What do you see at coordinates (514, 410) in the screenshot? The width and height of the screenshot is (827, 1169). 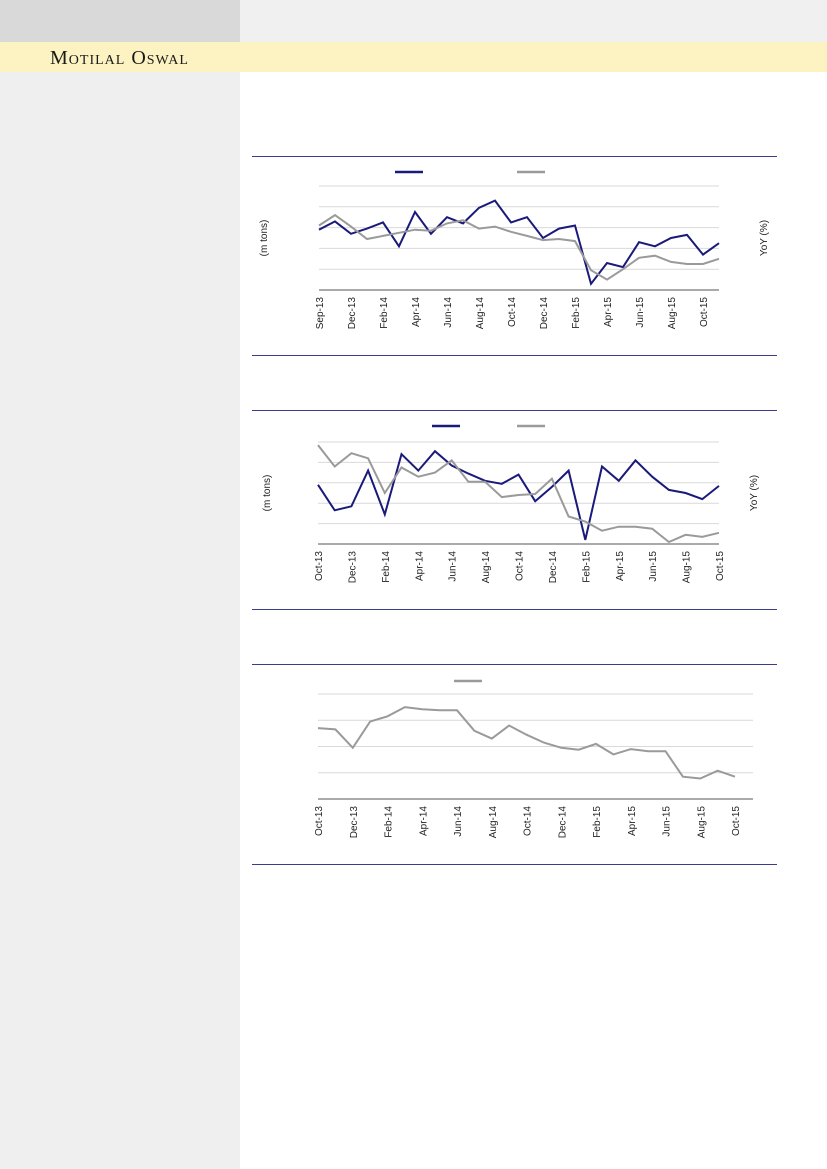 I see `chart-2-top-rule` at bounding box center [514, 410].